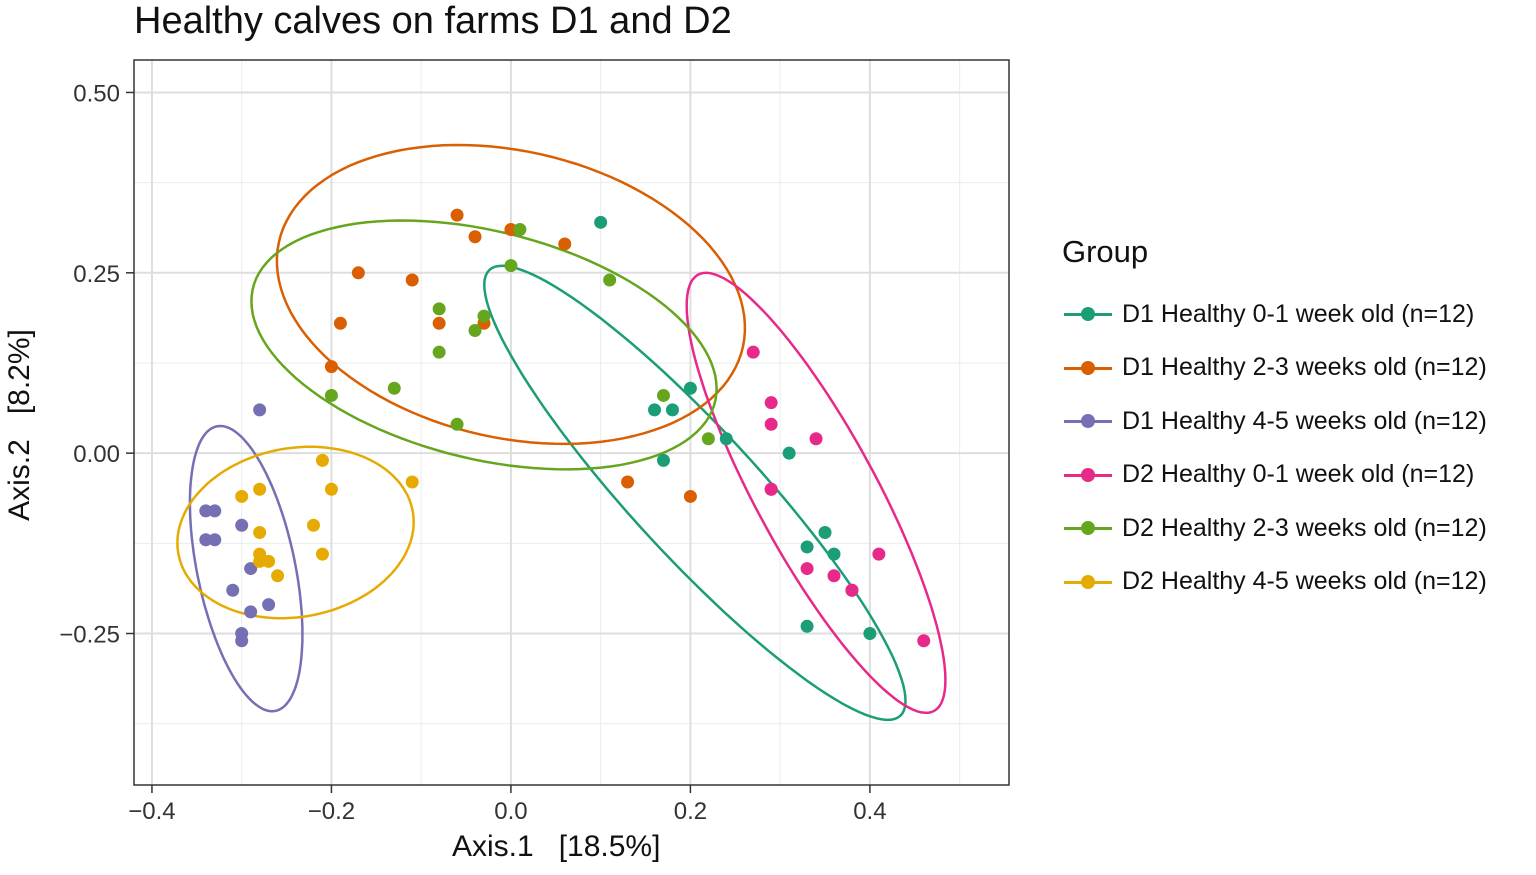  I want to click on legend-label: D2 Healthy 4-5 weeks old (n=12), so click(1304, 581).